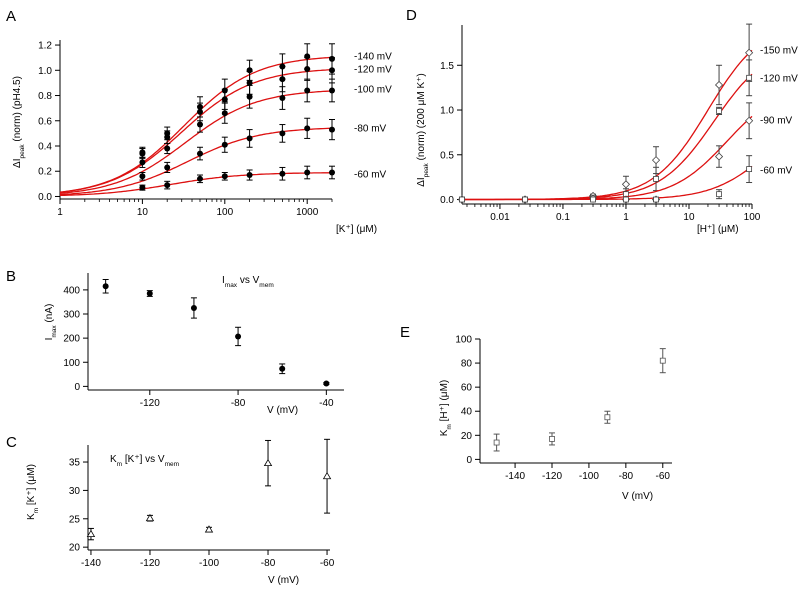 The width and height of the screenshot is (800, 591). Describe the element at coordinates (150, 563) in the screenshot. I see `panel-c-xtick-label: -120` at that location.